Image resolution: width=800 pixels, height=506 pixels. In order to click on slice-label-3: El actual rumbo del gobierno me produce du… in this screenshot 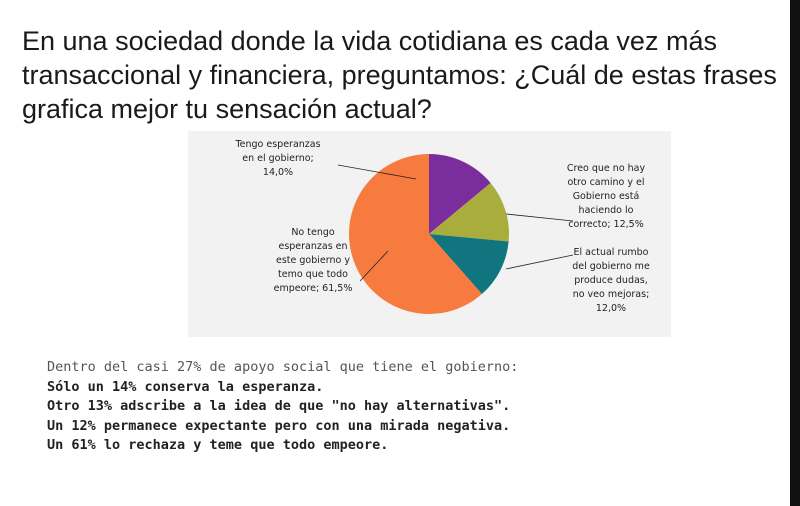, I will do `click(611, 280)`.